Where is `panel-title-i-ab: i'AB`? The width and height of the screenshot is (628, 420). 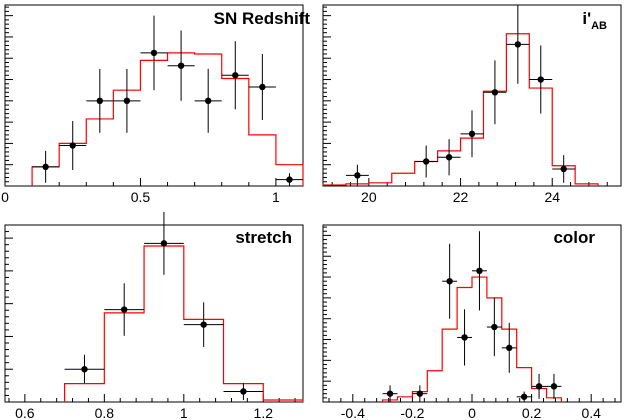 panel-title-i-ab: i'AB is located at coordinates (594, 20).